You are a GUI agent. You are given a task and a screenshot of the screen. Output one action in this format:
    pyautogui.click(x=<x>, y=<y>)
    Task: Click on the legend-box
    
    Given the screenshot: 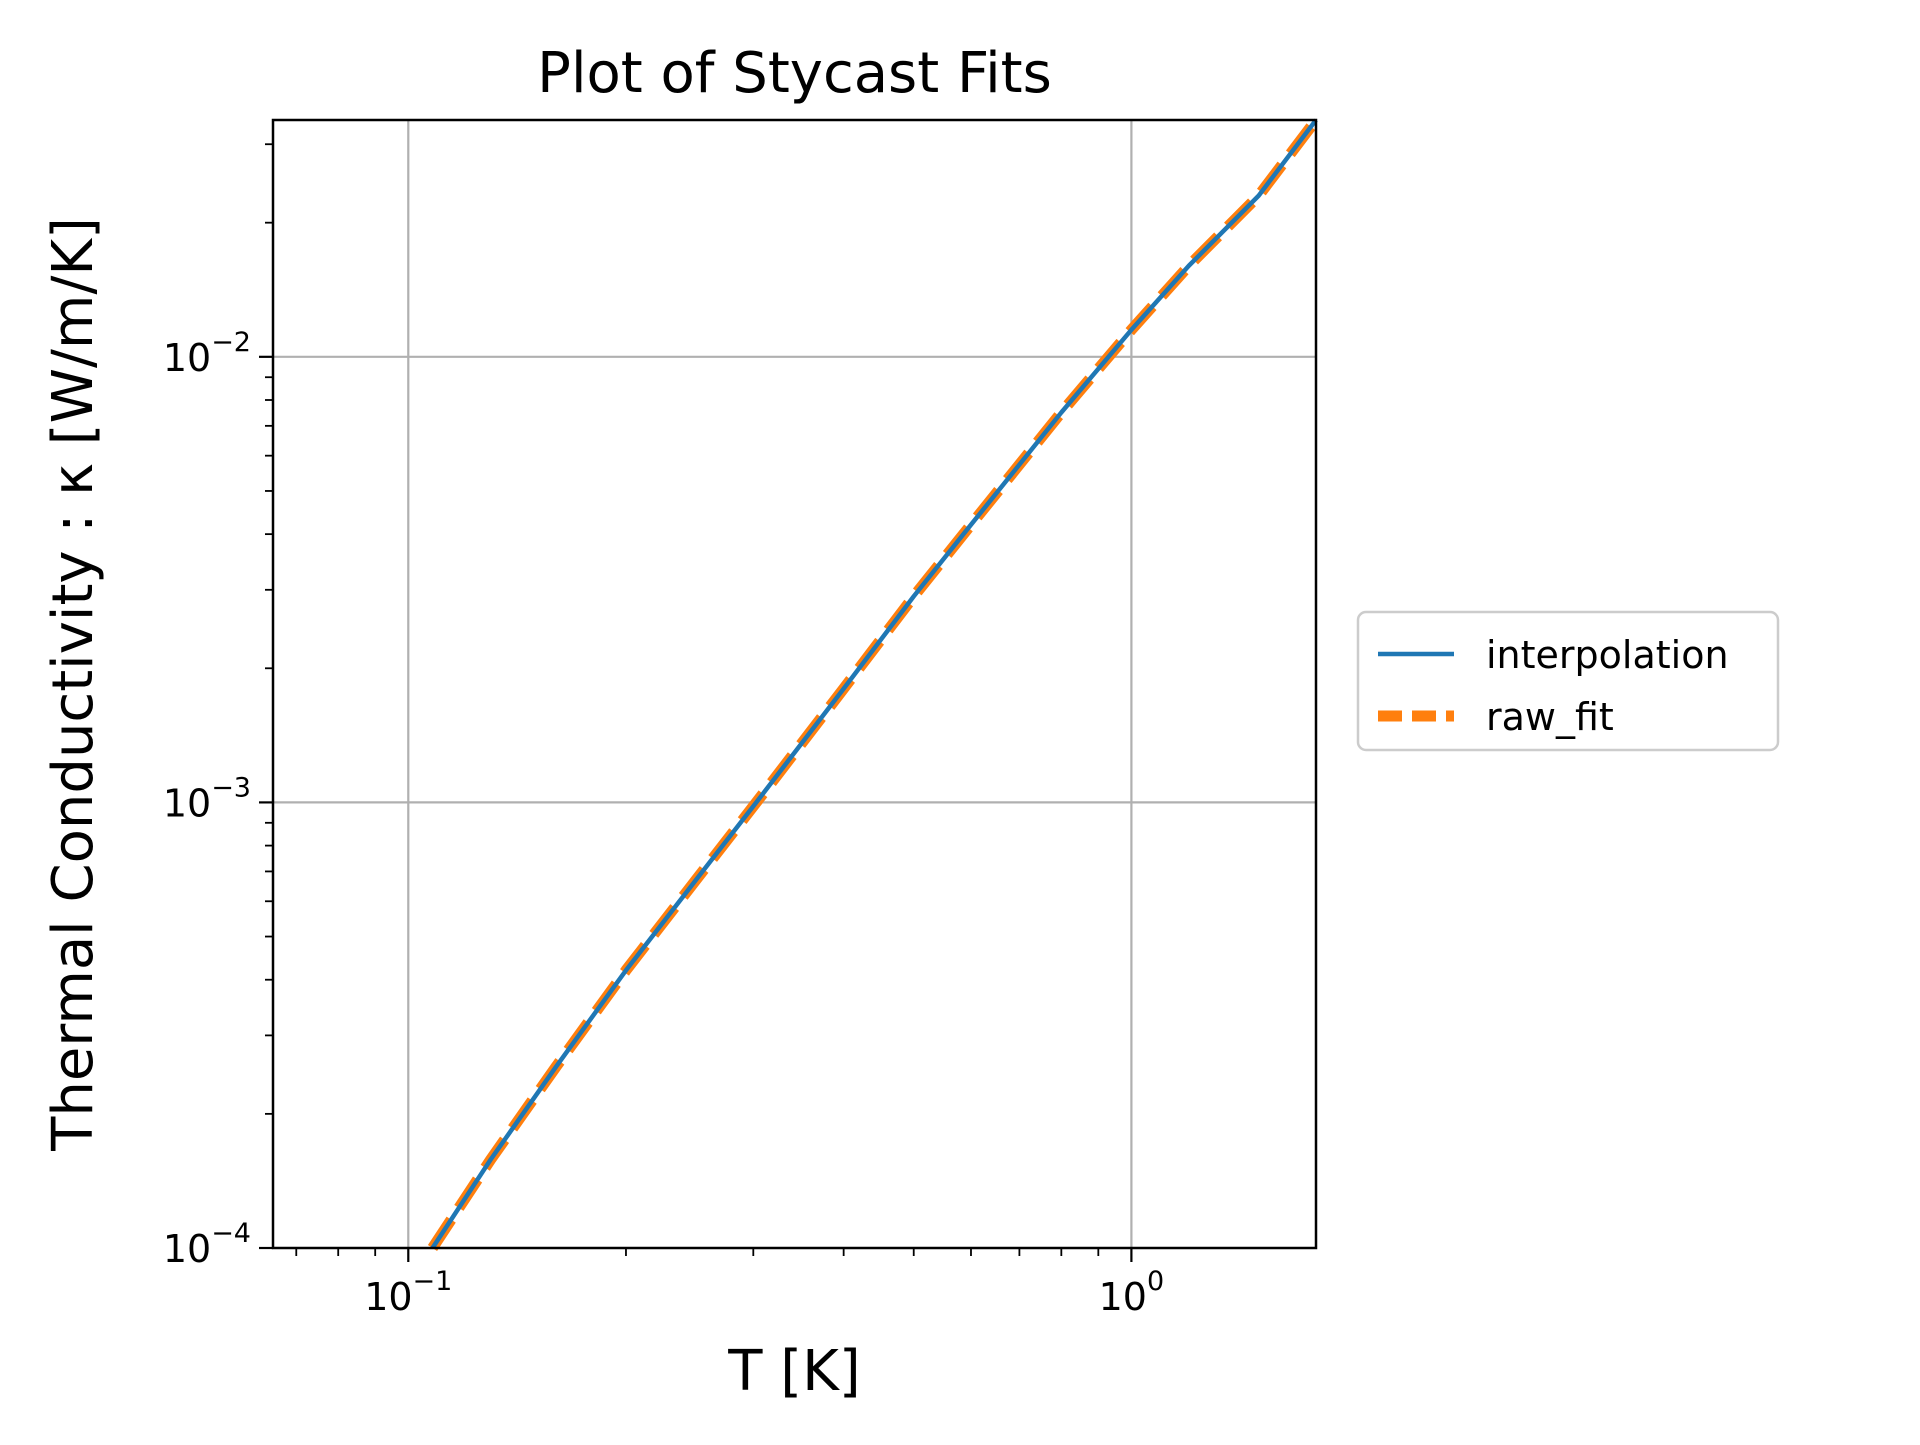 What is the action you would take?
    pyautogui.click(x=1568, y=681)
    